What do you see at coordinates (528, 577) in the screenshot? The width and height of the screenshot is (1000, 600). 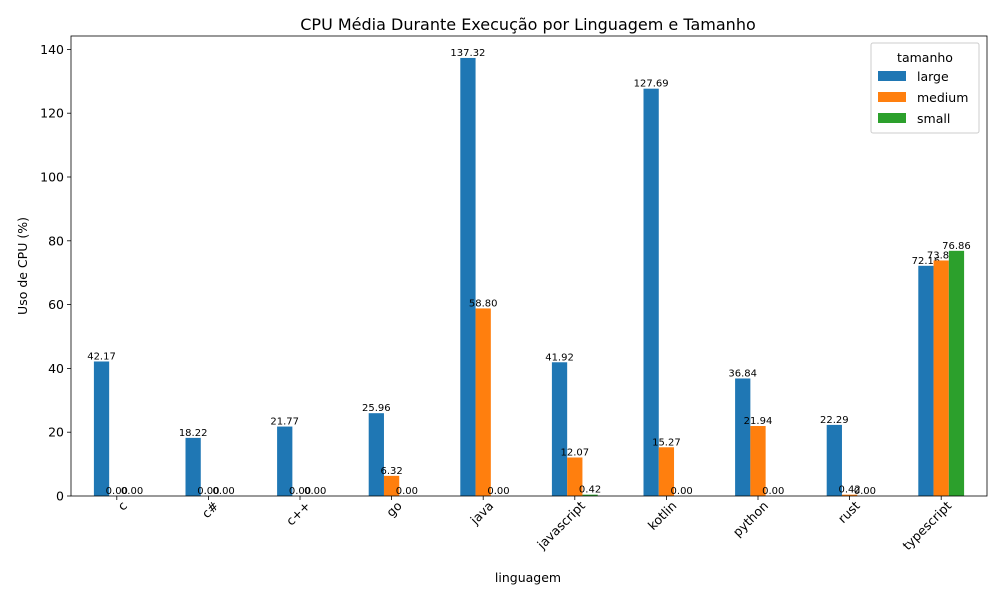 I see `x-axis-label: linguagem` at bounding box center [528, 577].